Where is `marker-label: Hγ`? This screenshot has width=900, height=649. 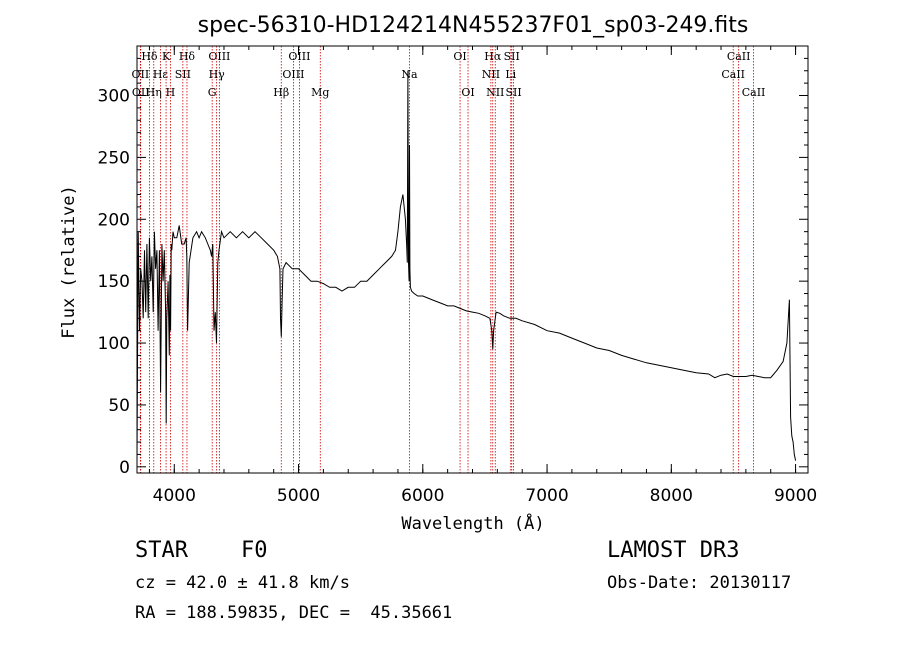
marker-label: Hγ is located at coordinates (217, 74).